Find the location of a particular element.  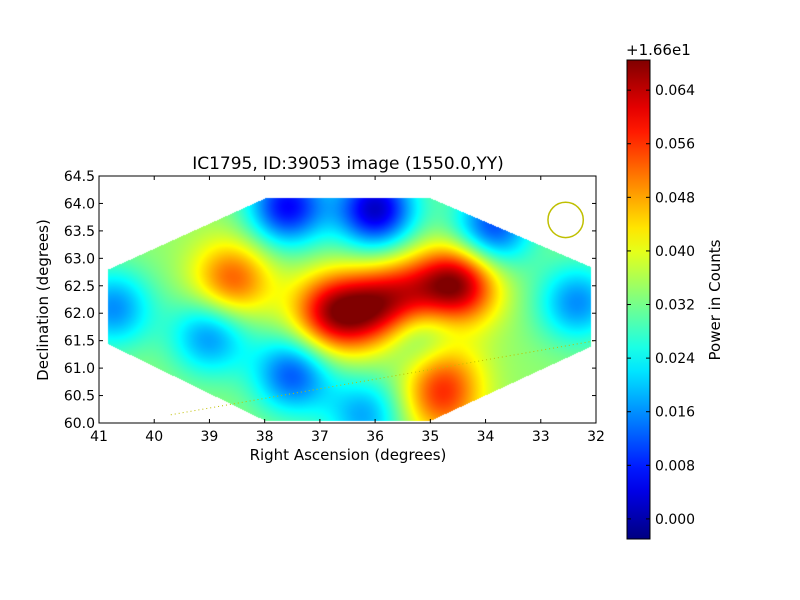

y-tick-label: 63.5 is located at coordinates (79, 232).